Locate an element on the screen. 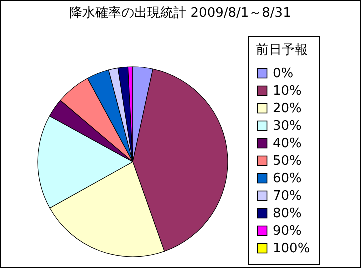 This screenshot has width=361, height=268. legend-label: 10% is located at coordinates (287, 91).